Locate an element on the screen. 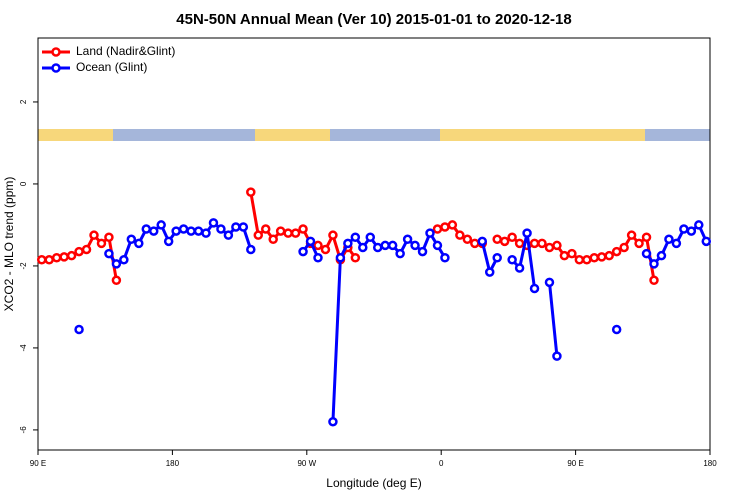 The height and width of the screenshot is (500, 750). legend-label: Land (Nadir&Glint) is located at coordinates (125, 51).